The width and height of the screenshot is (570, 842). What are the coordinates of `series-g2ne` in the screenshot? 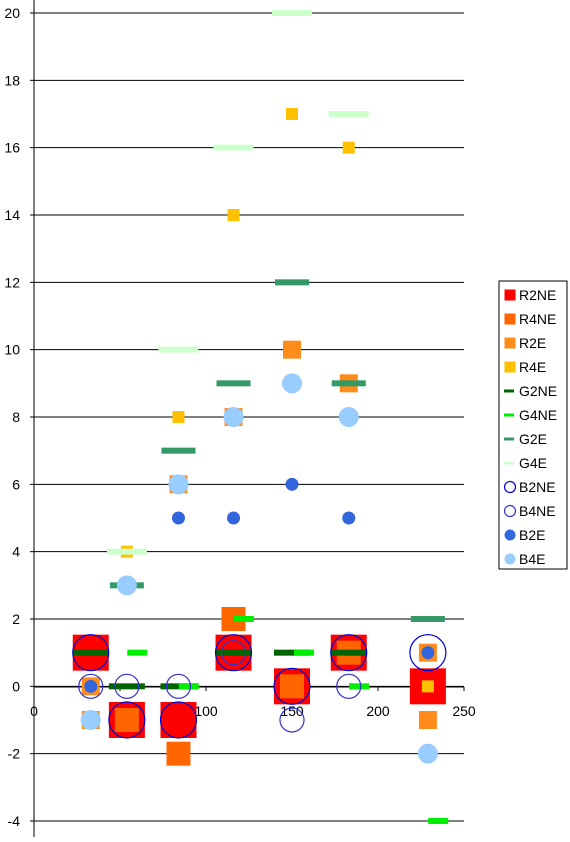 It's located at (219, 669).